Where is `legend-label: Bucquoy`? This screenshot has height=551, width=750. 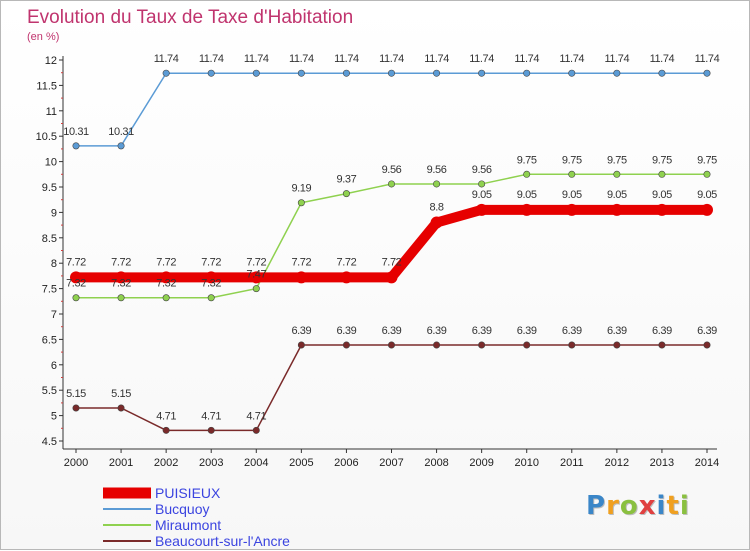
legend-label: Bucquoy is located at coordinates (182, 509).